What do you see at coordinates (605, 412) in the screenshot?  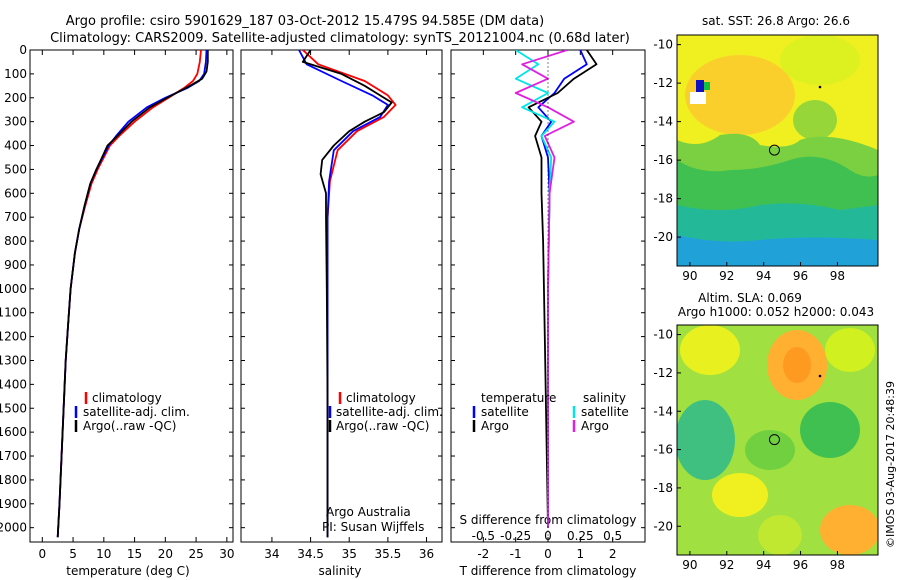 I see `diff-legend-sal-satellite: satellite` at bounding box center [605, 412].